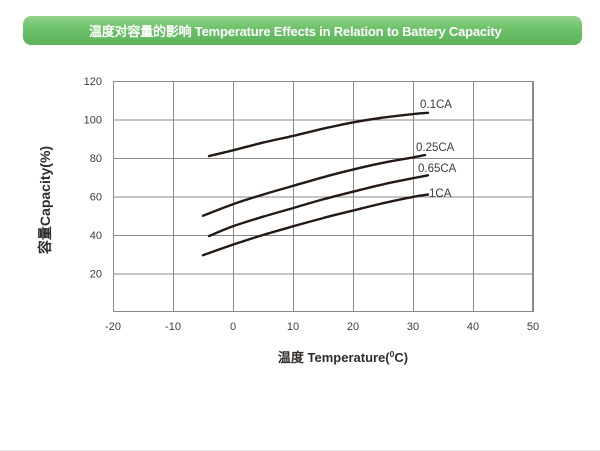  What do you see at coordinates (173, 327) in the screenshot?
I see `x-tick-label--10: -10` at bounding box center [173, 327].